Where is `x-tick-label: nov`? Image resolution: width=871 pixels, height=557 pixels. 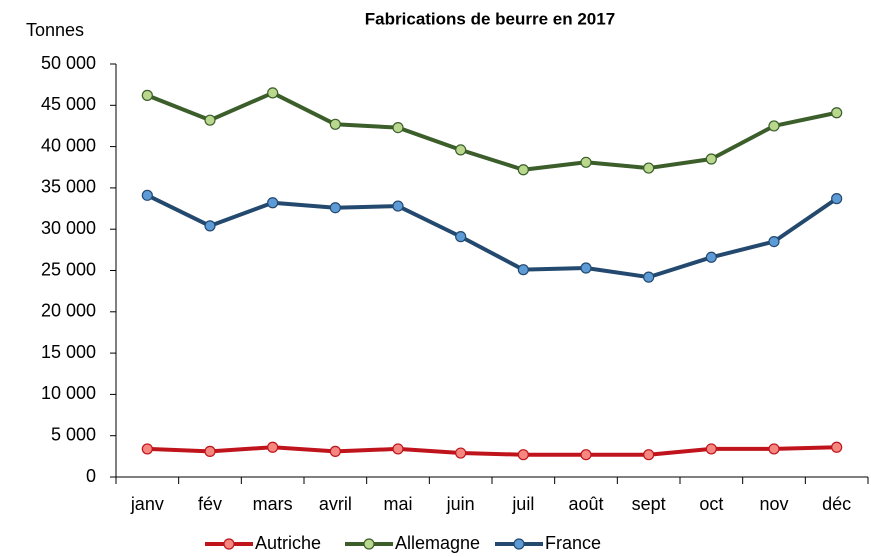
x-tick-label: nov is located at coordinates (773, 504).